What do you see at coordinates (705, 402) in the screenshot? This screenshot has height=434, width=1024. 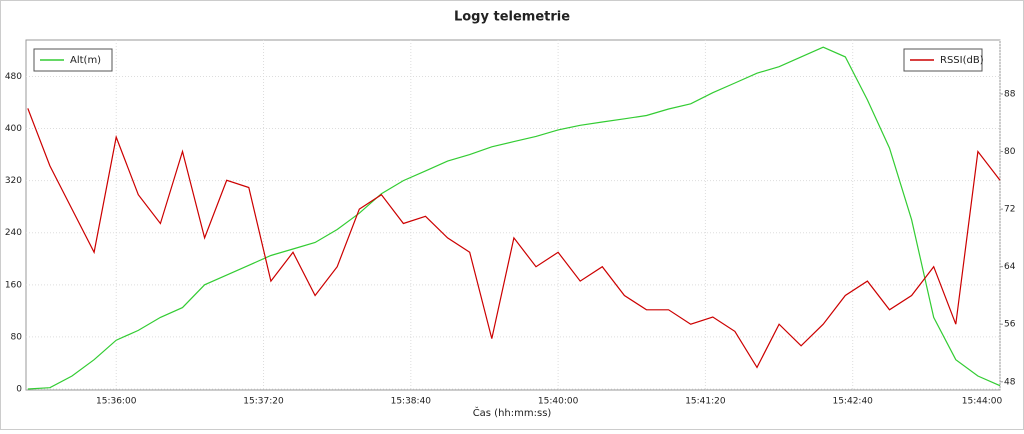 I see `x-tick-label: 15:41:20` at bounding box center [705, 402].